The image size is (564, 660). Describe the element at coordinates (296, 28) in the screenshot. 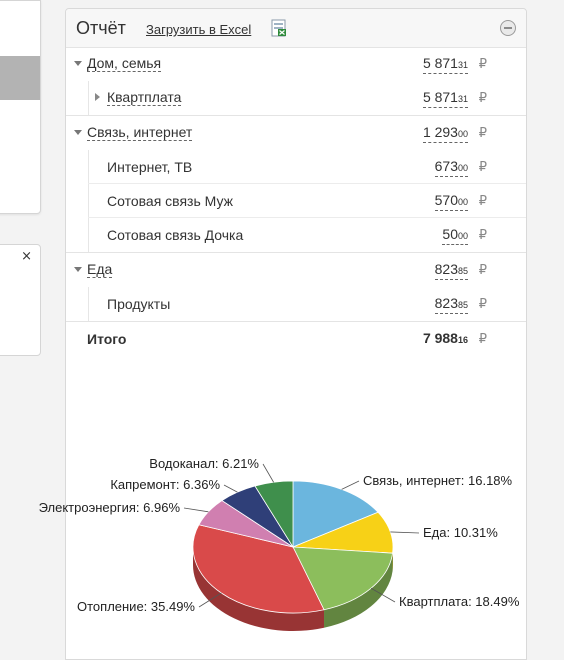

I see `report-header: Отчёт Загрузить в Excel` at that location.